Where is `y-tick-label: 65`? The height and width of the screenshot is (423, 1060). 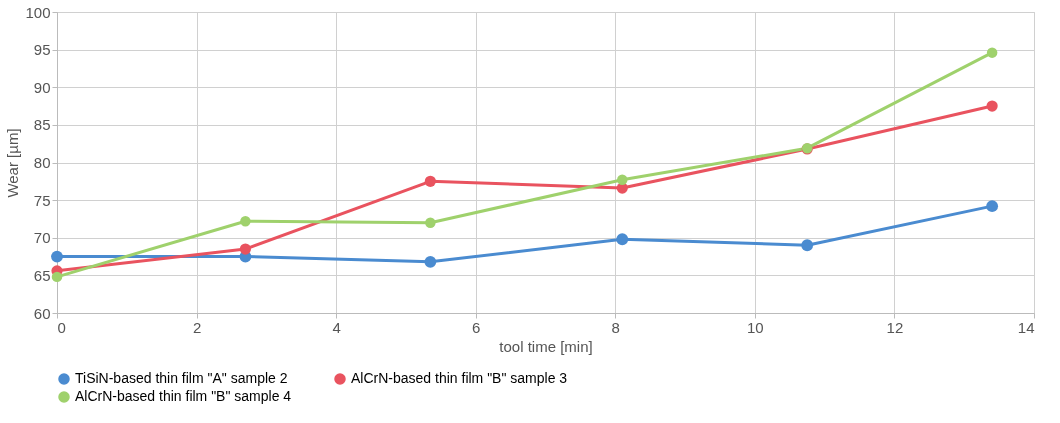
y-tick-label: 65 is located at coordinates (42, 275).